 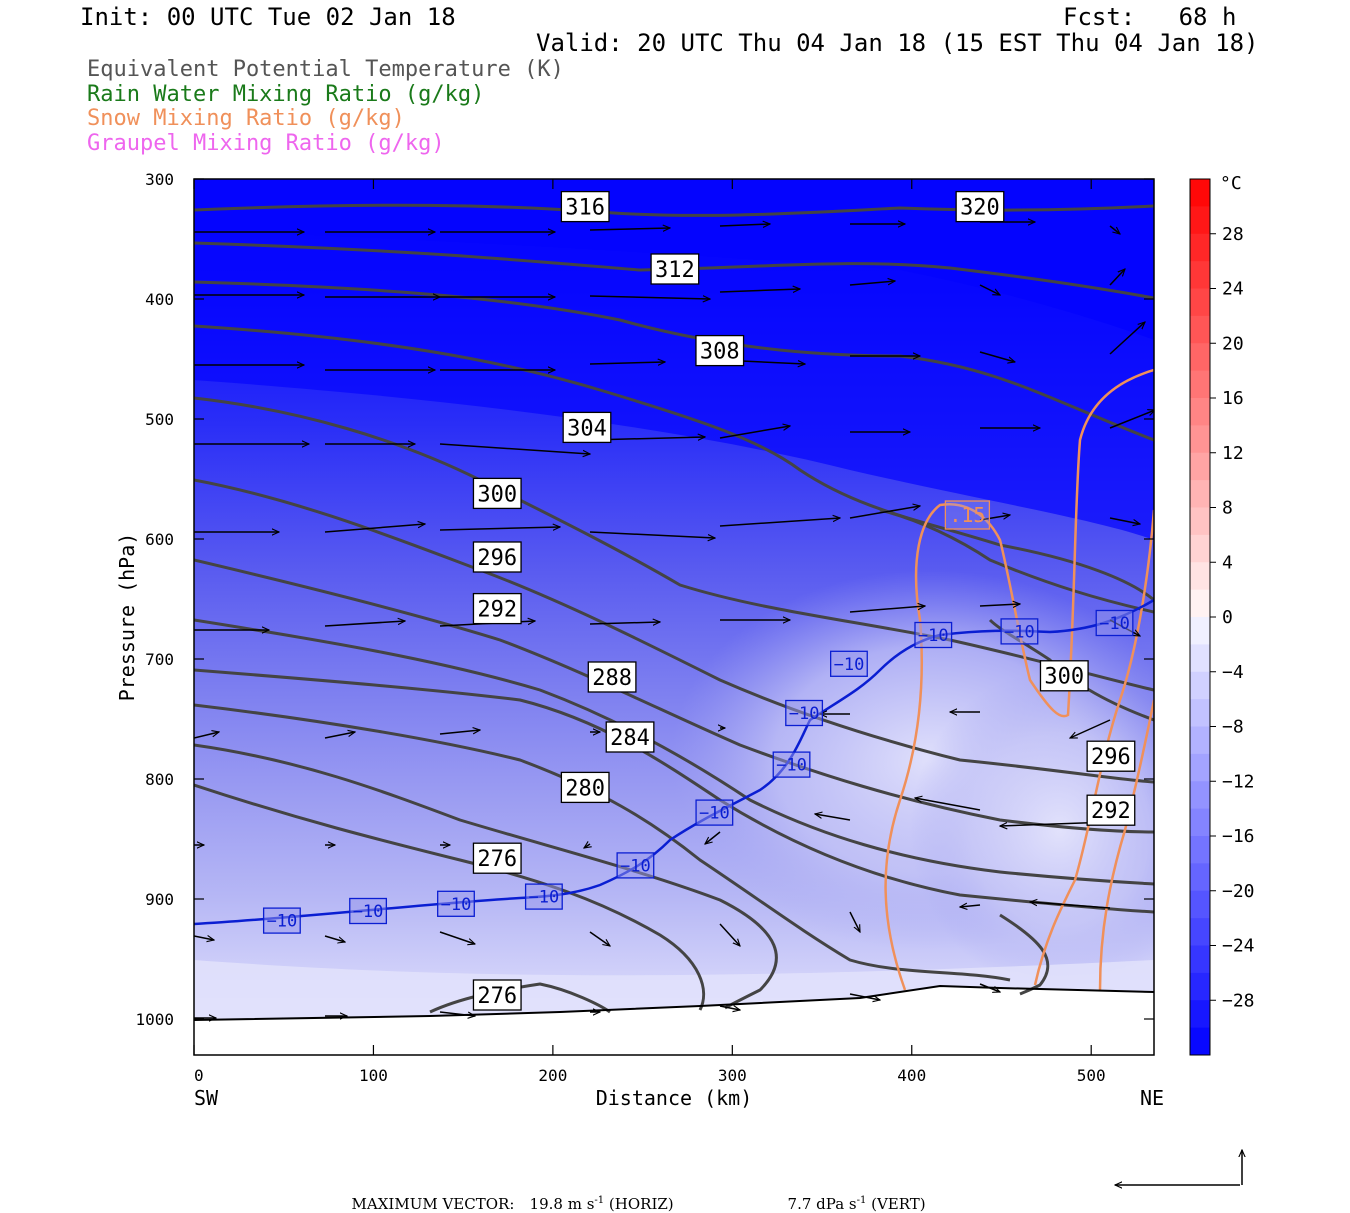 I want to click on y-tick-label: 400, so click(x=159, y=299).